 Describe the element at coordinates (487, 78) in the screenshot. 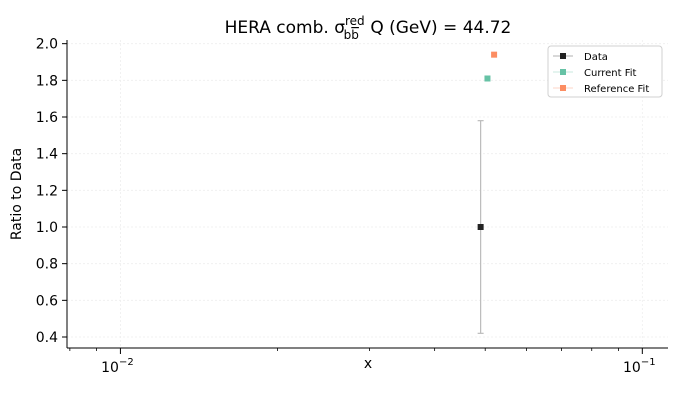

I see `current-fit-point` at that location.